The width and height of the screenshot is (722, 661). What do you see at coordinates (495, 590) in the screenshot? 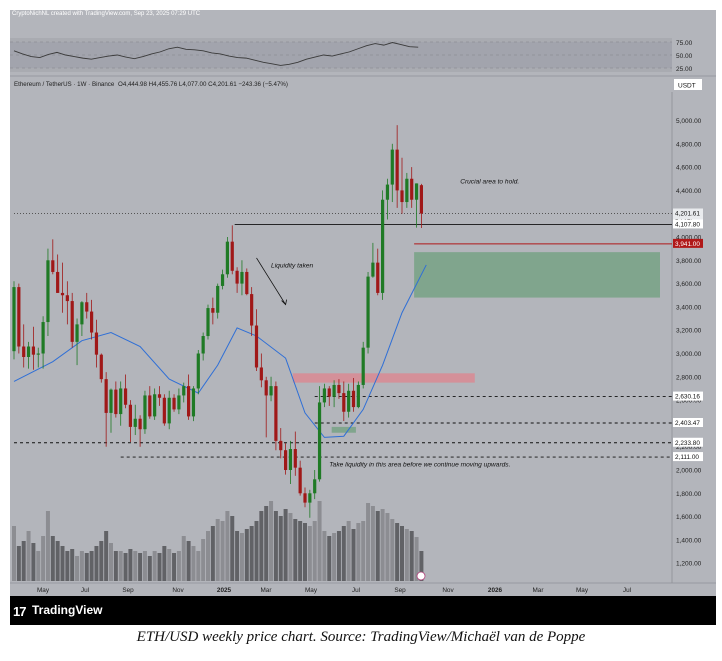
I see `time-tick-label: 2026` at bounding box center [495, 590].